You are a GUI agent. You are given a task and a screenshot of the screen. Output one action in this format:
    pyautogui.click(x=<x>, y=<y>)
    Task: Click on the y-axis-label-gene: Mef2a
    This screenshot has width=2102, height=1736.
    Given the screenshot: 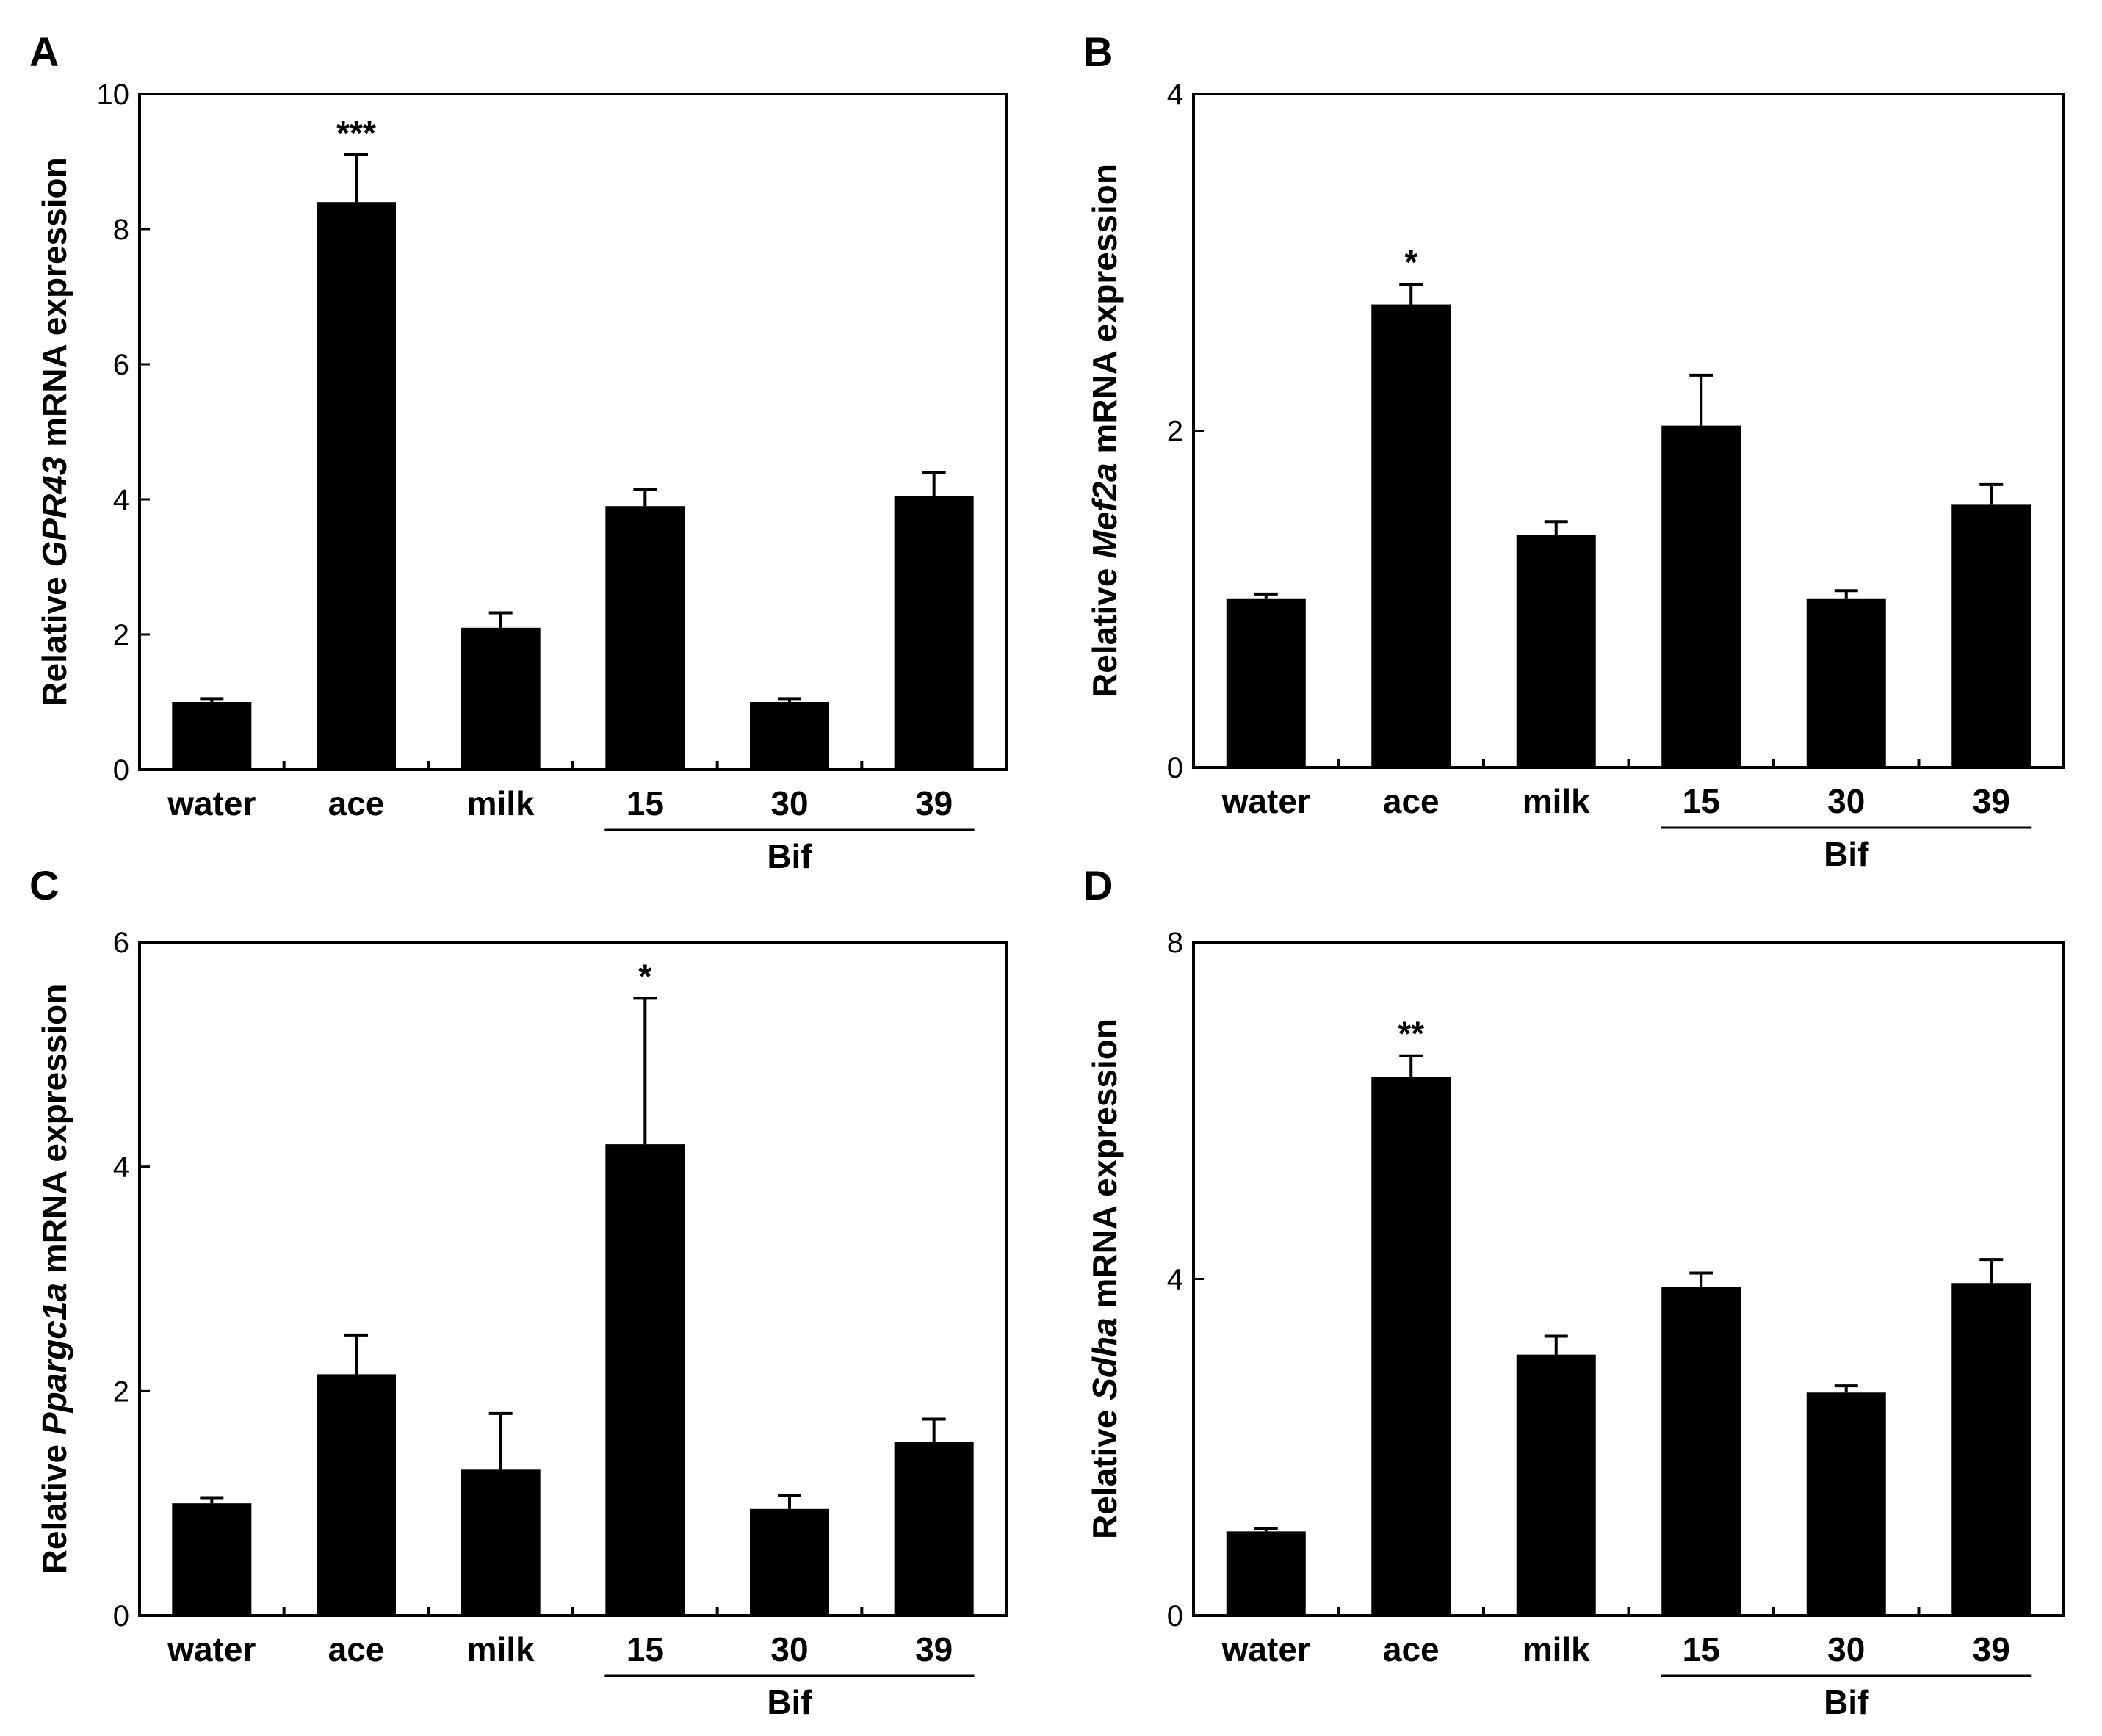 What is the action you would take?
    pyautogui.click(x=1105, y=510)
    